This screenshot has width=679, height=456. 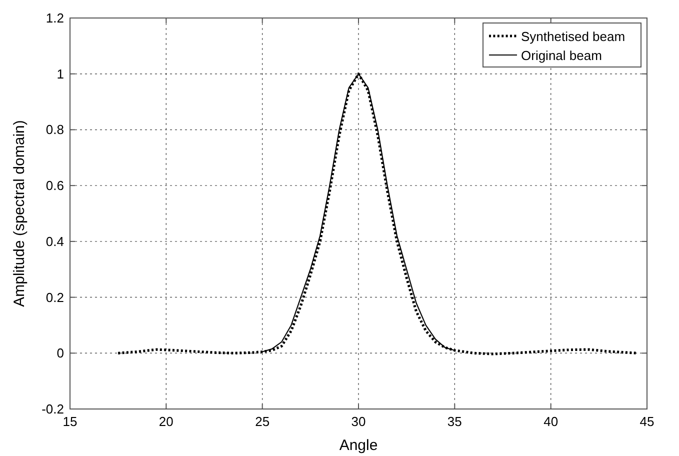 What do you see at coordinates (55, 186) in the screenshot?
I see `y-tick-label: 0.6` at bounding box center [55, 186].